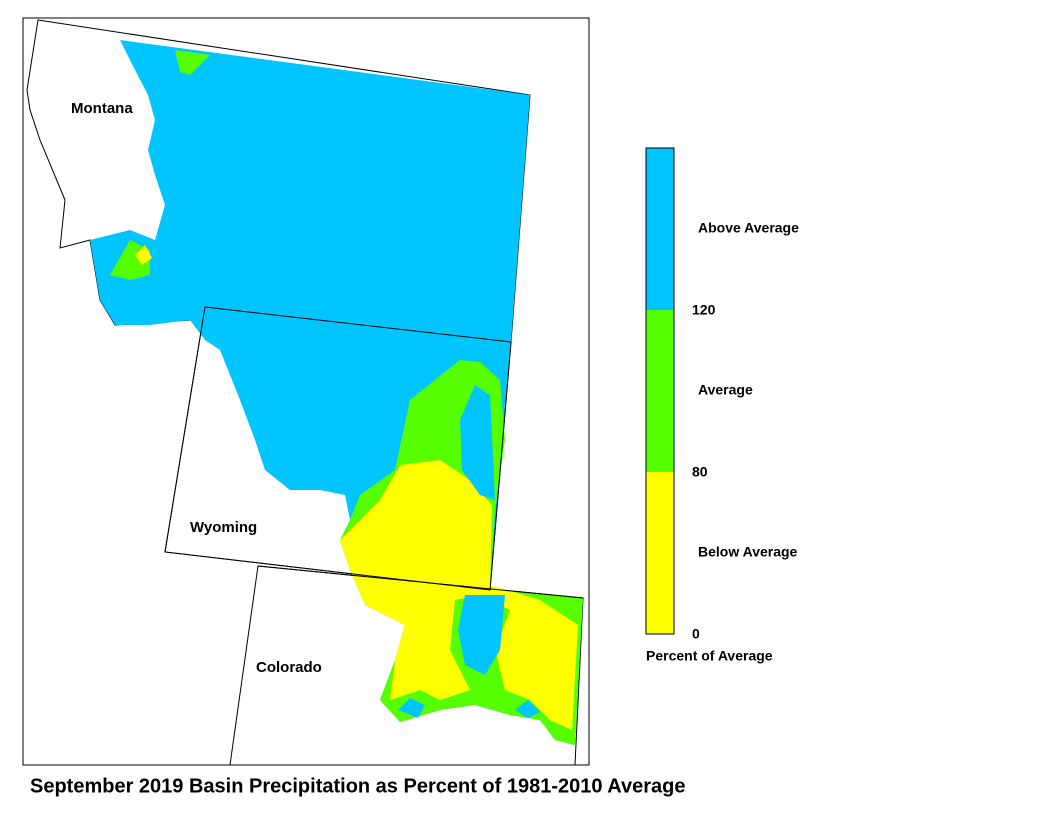 This screenshot has width=1056, height=821. I want to click on legend-title: Percent of Average, so click(709, 656).